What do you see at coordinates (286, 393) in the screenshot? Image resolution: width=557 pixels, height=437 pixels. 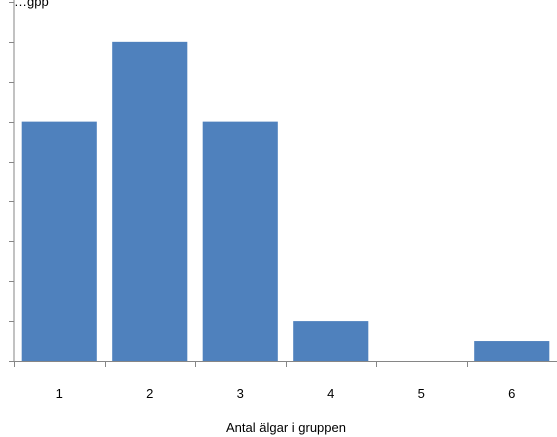 I see `x-tick-labels: 1 2 3 4 5 6` at bounding box center [286, 393].